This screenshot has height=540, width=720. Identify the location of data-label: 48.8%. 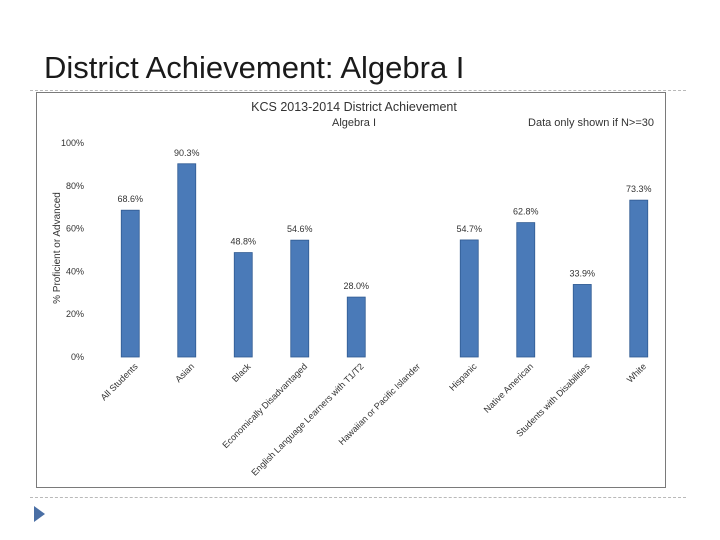
(243, 242).